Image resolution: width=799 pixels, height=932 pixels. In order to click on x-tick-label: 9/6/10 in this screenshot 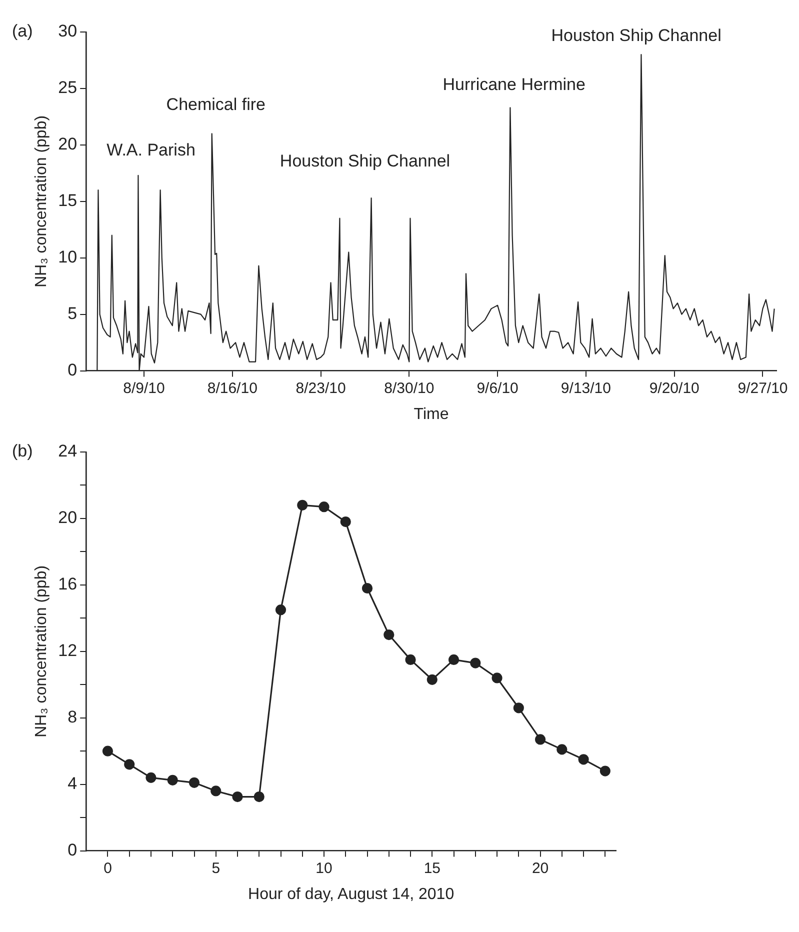, I will do `click(497, 388)`.